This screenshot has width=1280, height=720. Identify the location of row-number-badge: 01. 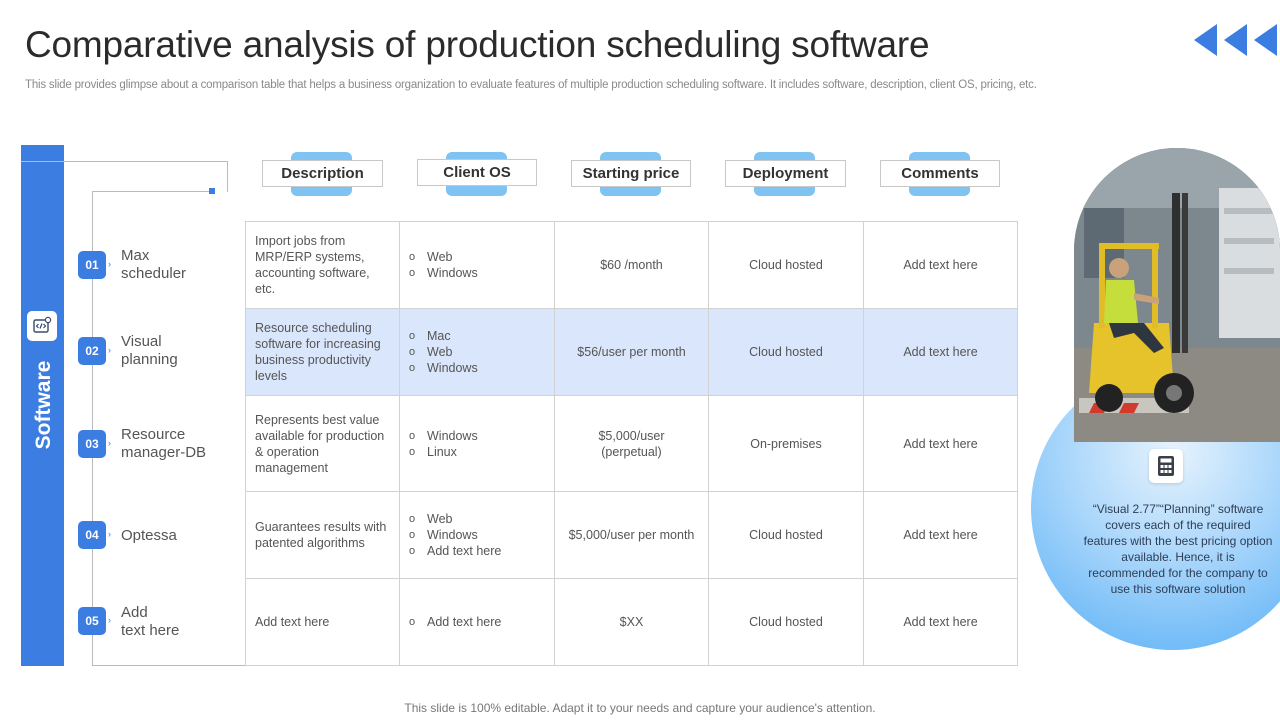
(92, 265).